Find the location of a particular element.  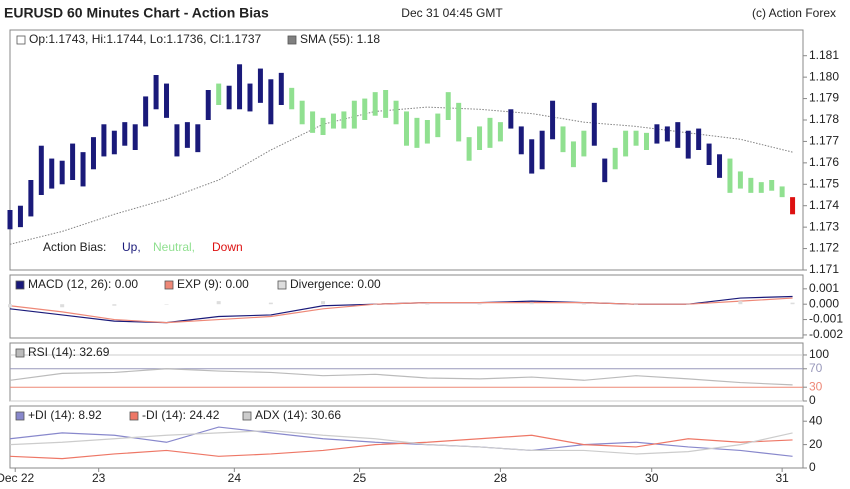

y-tick-label: 1.180 is located at coordinates (824, 76).